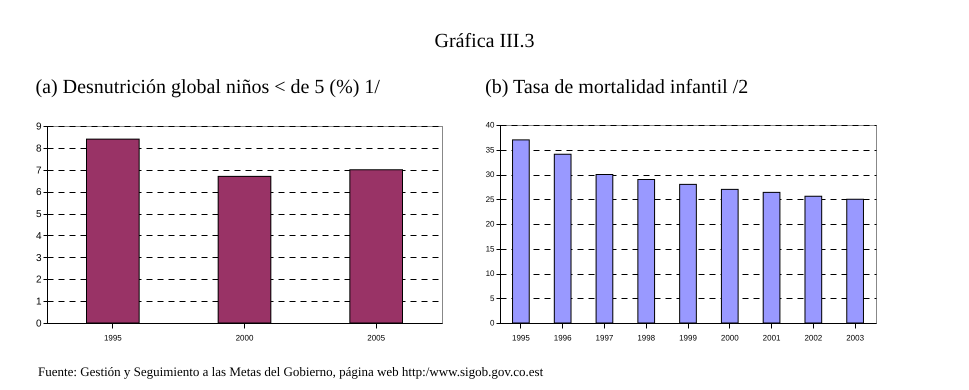  I want to click on x-tick-label: 2002, so click(813, 338).